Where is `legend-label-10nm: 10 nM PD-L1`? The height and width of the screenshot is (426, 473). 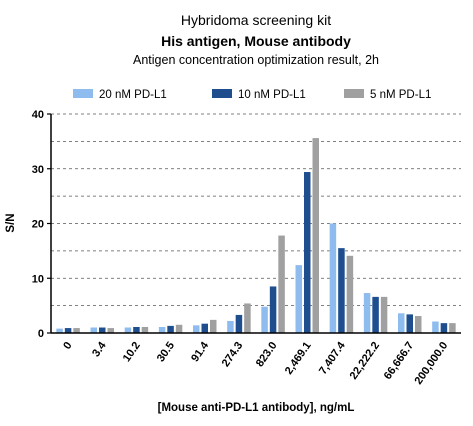
legend-label-10nm: 10 nM PD-L1 is located at coordinates (272, 95).